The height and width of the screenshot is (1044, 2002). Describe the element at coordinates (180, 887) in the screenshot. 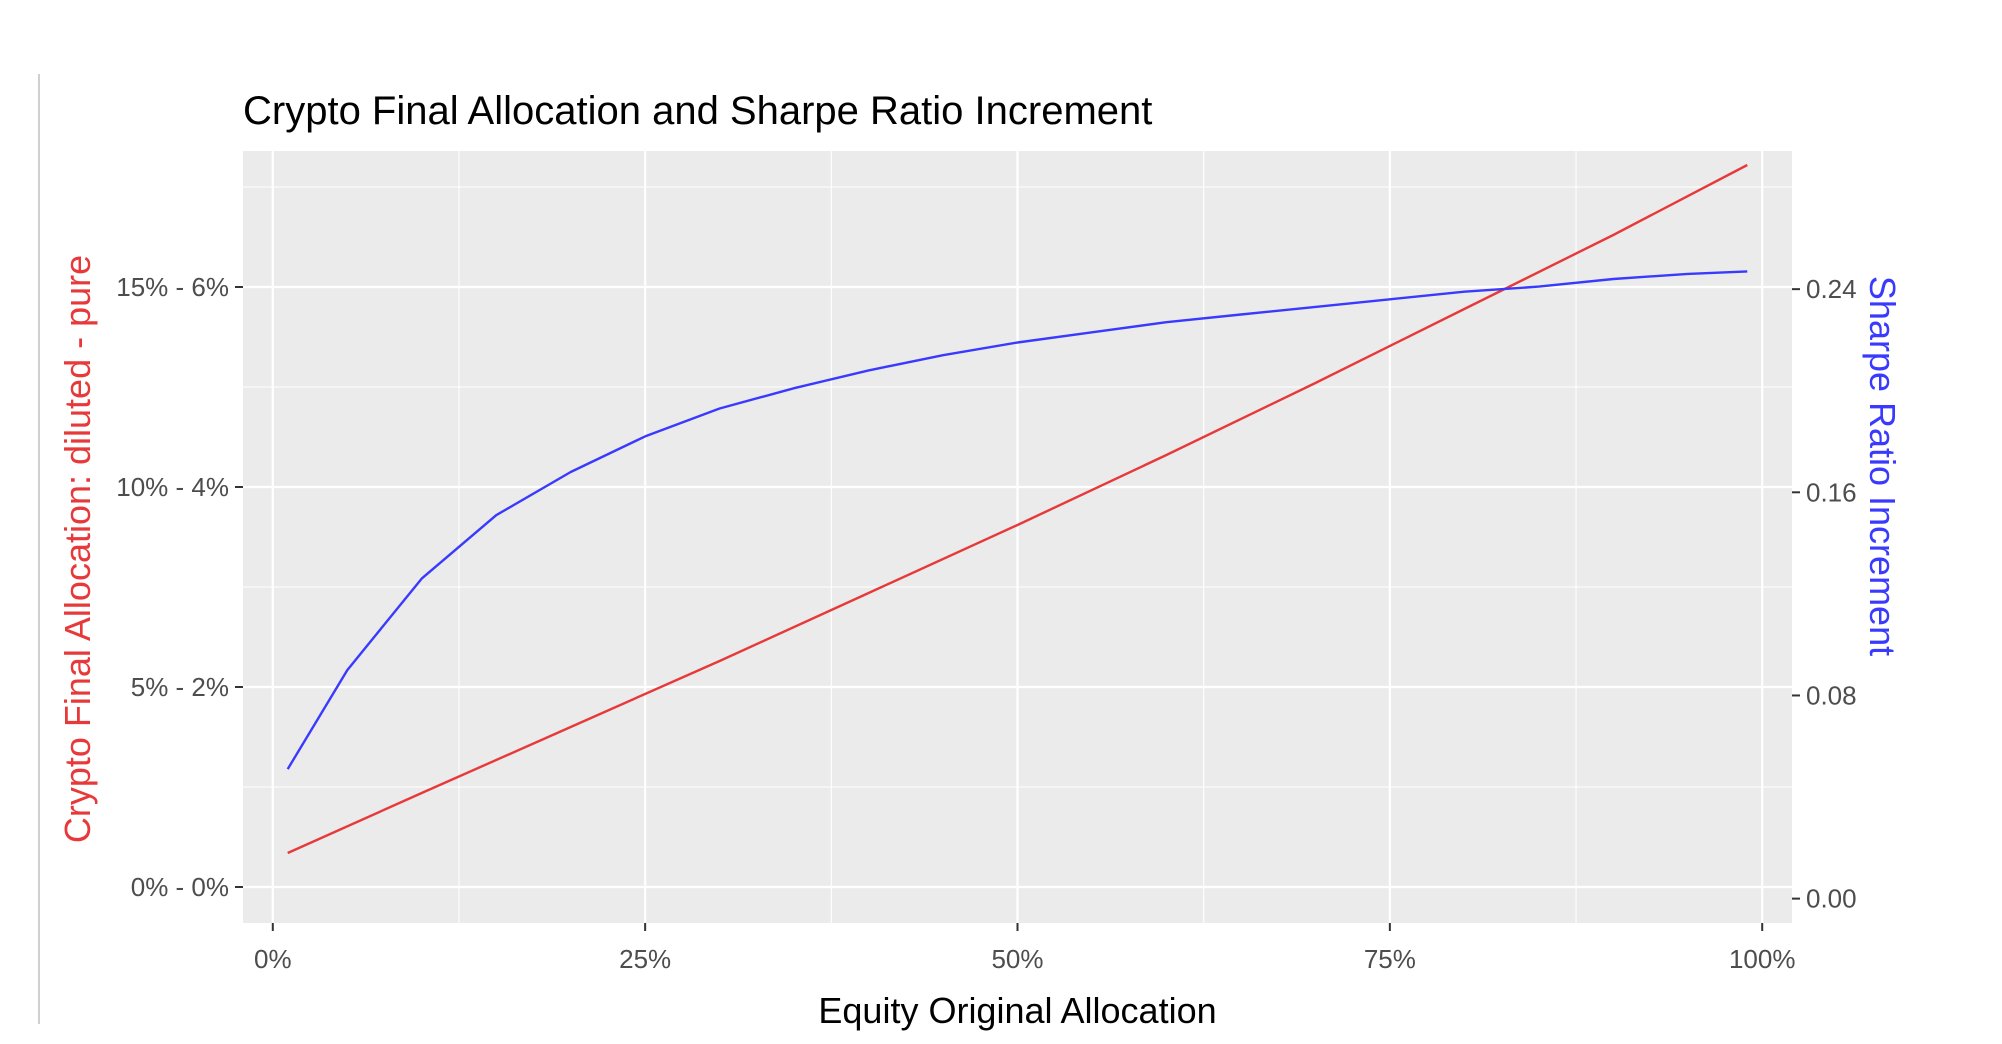

I see `y-left-tick-label: 0% - 0%` at that location.